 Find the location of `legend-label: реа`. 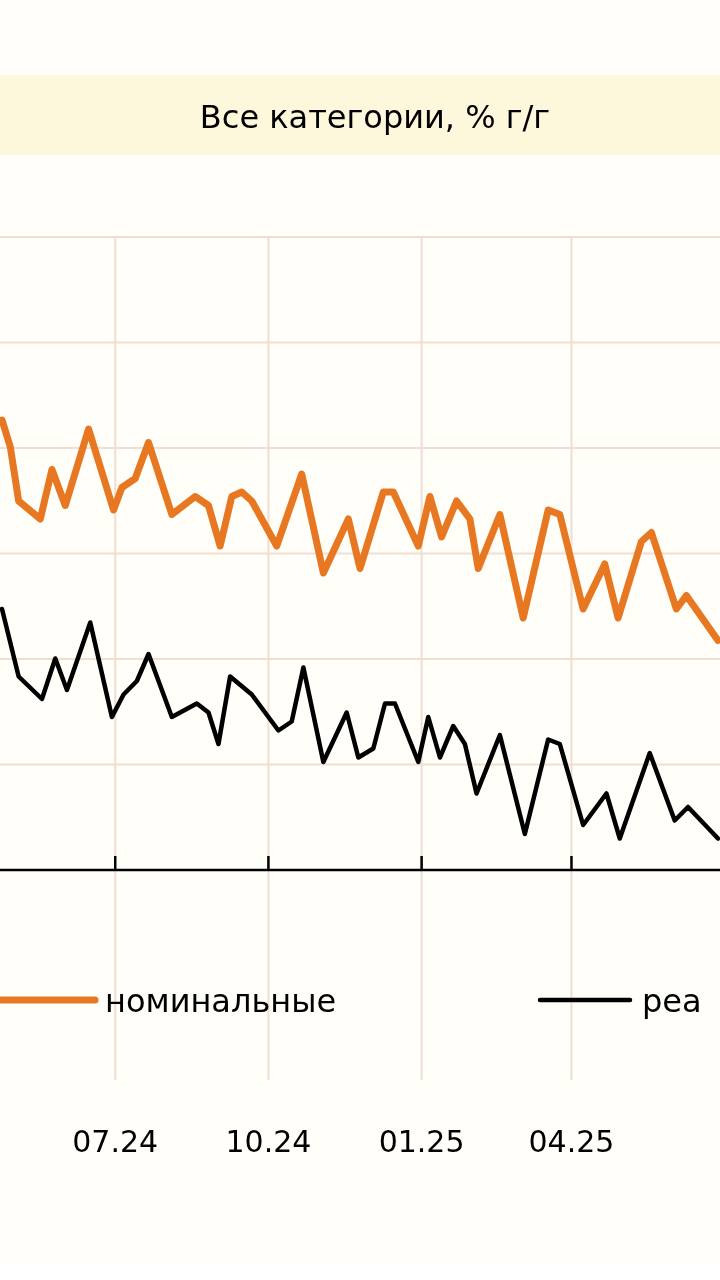

legend-label: реа is located at coordinates (672, 1001).